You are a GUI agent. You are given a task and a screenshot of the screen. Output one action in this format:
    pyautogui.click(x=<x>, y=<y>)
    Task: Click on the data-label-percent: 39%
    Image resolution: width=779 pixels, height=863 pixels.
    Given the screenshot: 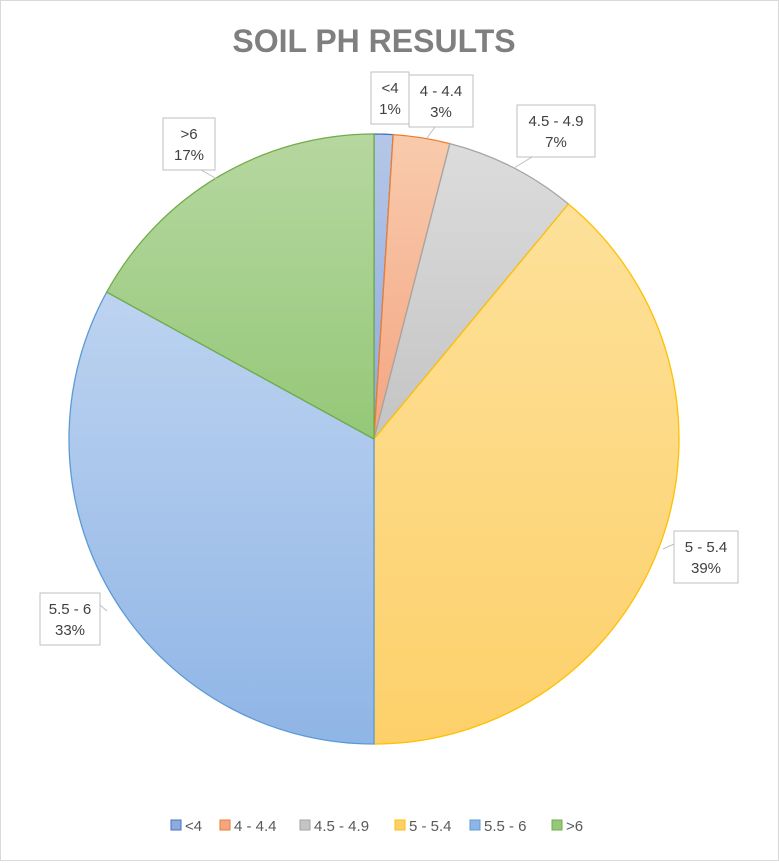 What is the action you would take?
    pyautogui.click(x=706, y=568)
    